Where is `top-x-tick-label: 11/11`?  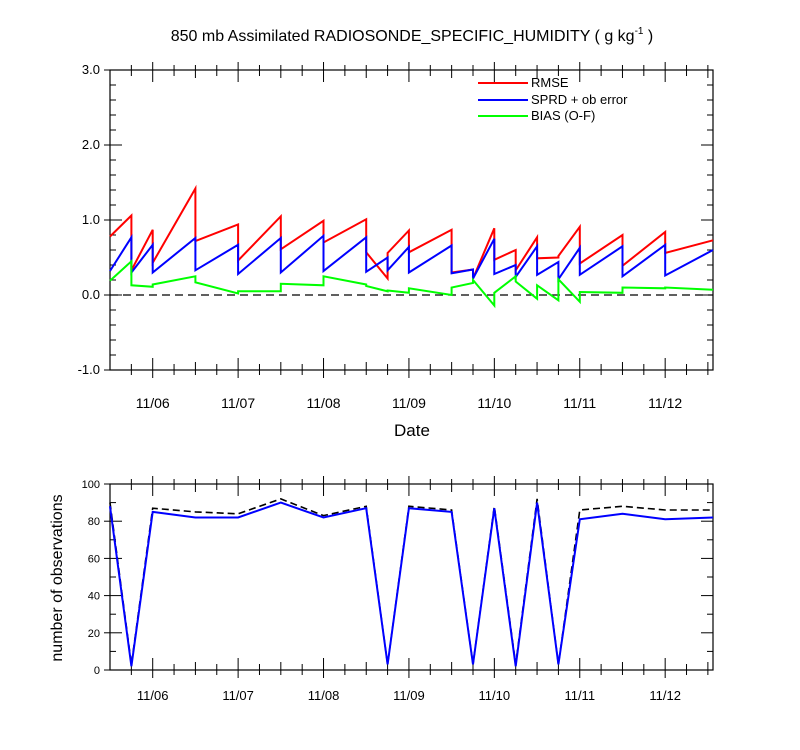 top-x-tick-label: 11/11 is located at coordinates (579, 403).